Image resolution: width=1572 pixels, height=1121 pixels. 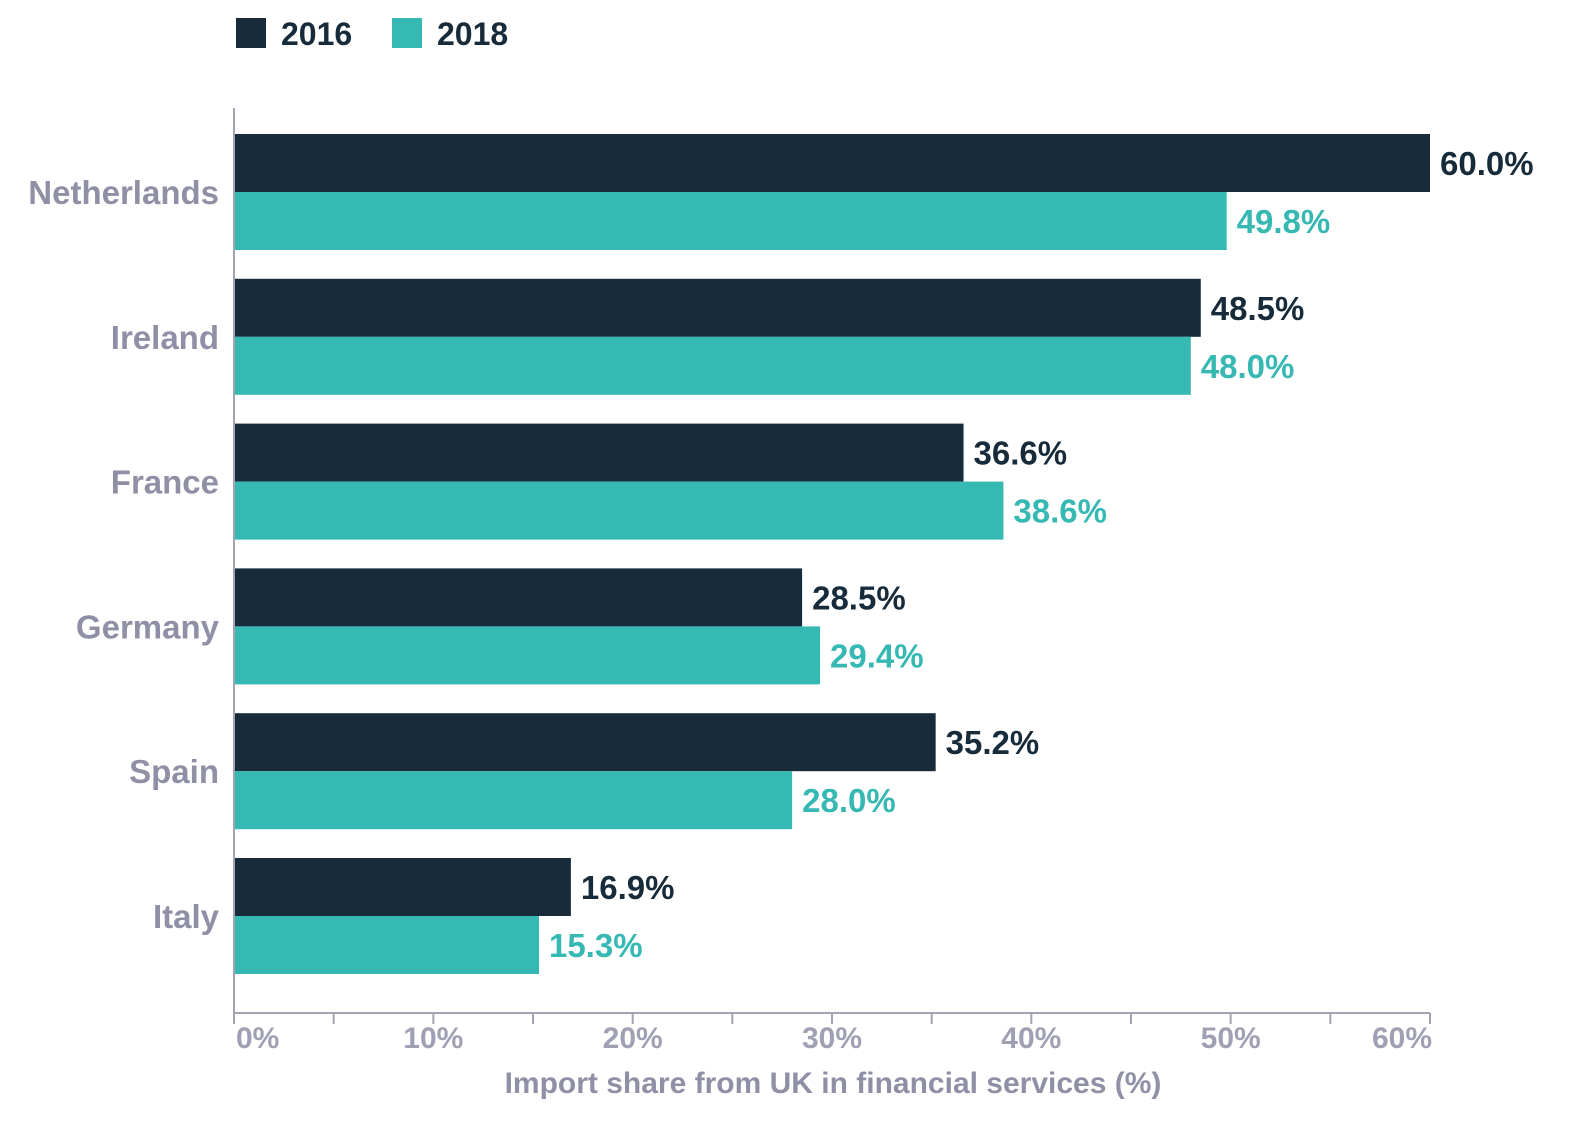 What do you see at coordinates (599, 452) in the screenshot?
I see `bar-france-2016` at bounding box center [599, 452].